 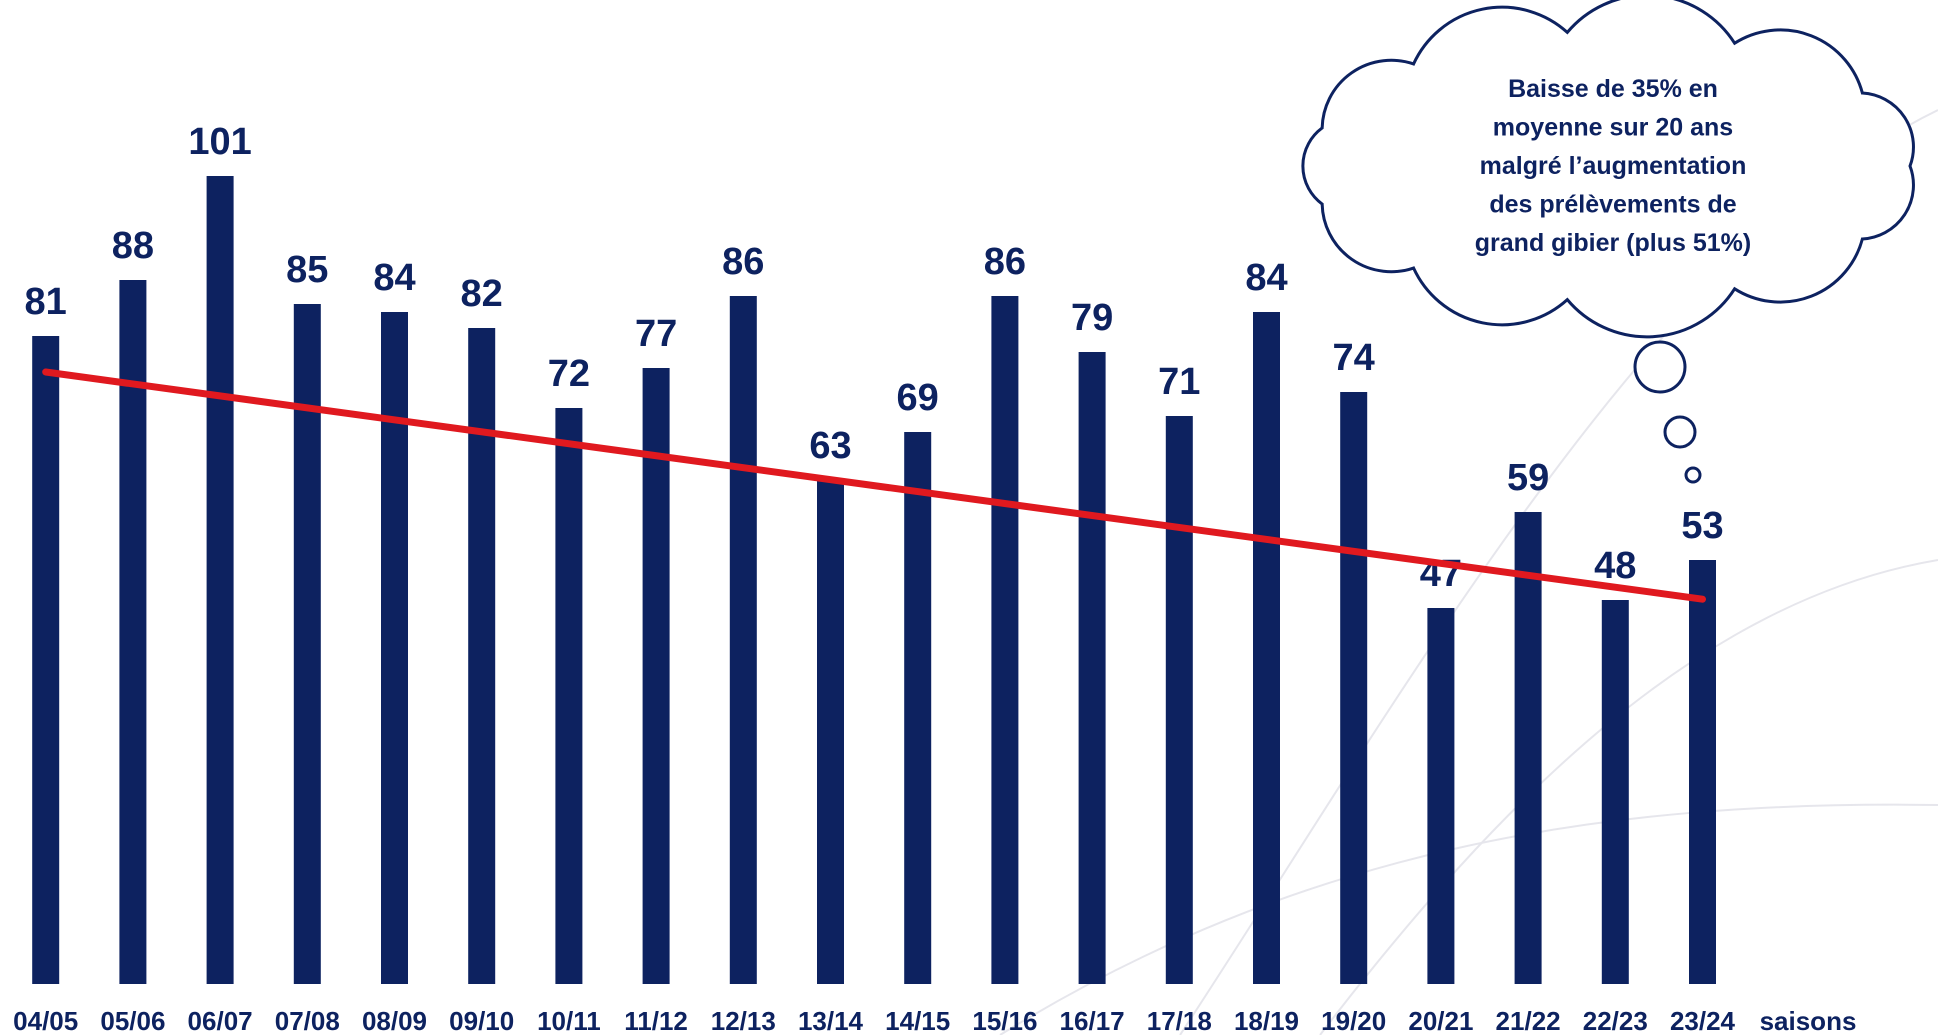 What do you see at coordinates (917, 1020) in the screenshot?
I see `x-tick-label: 14/15` at bounding box center [917, 1020].